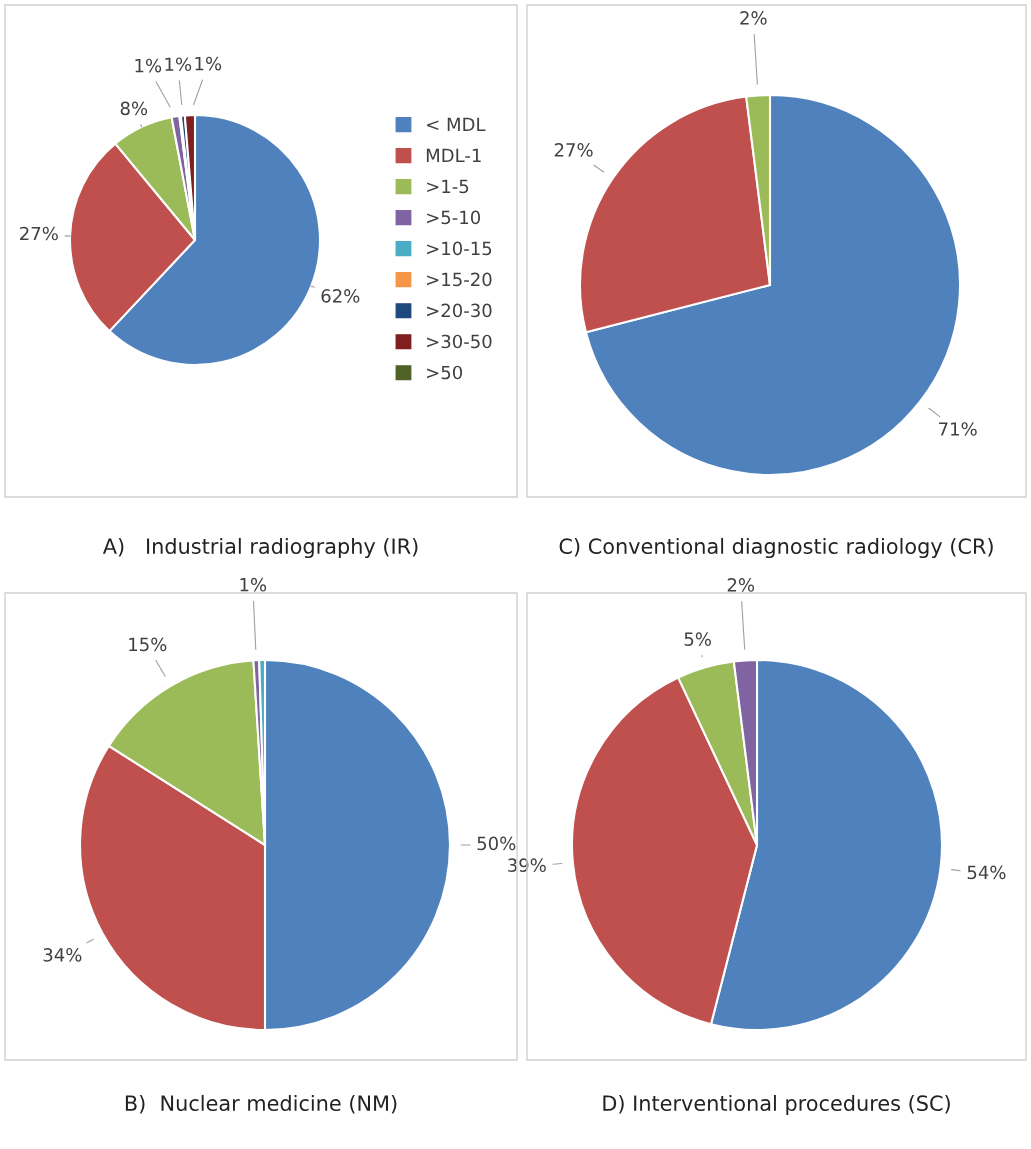 Image resolution: width=1031 pixels, height=1149 pixels. I want to click on data-label: 5%, so click(697, 639).